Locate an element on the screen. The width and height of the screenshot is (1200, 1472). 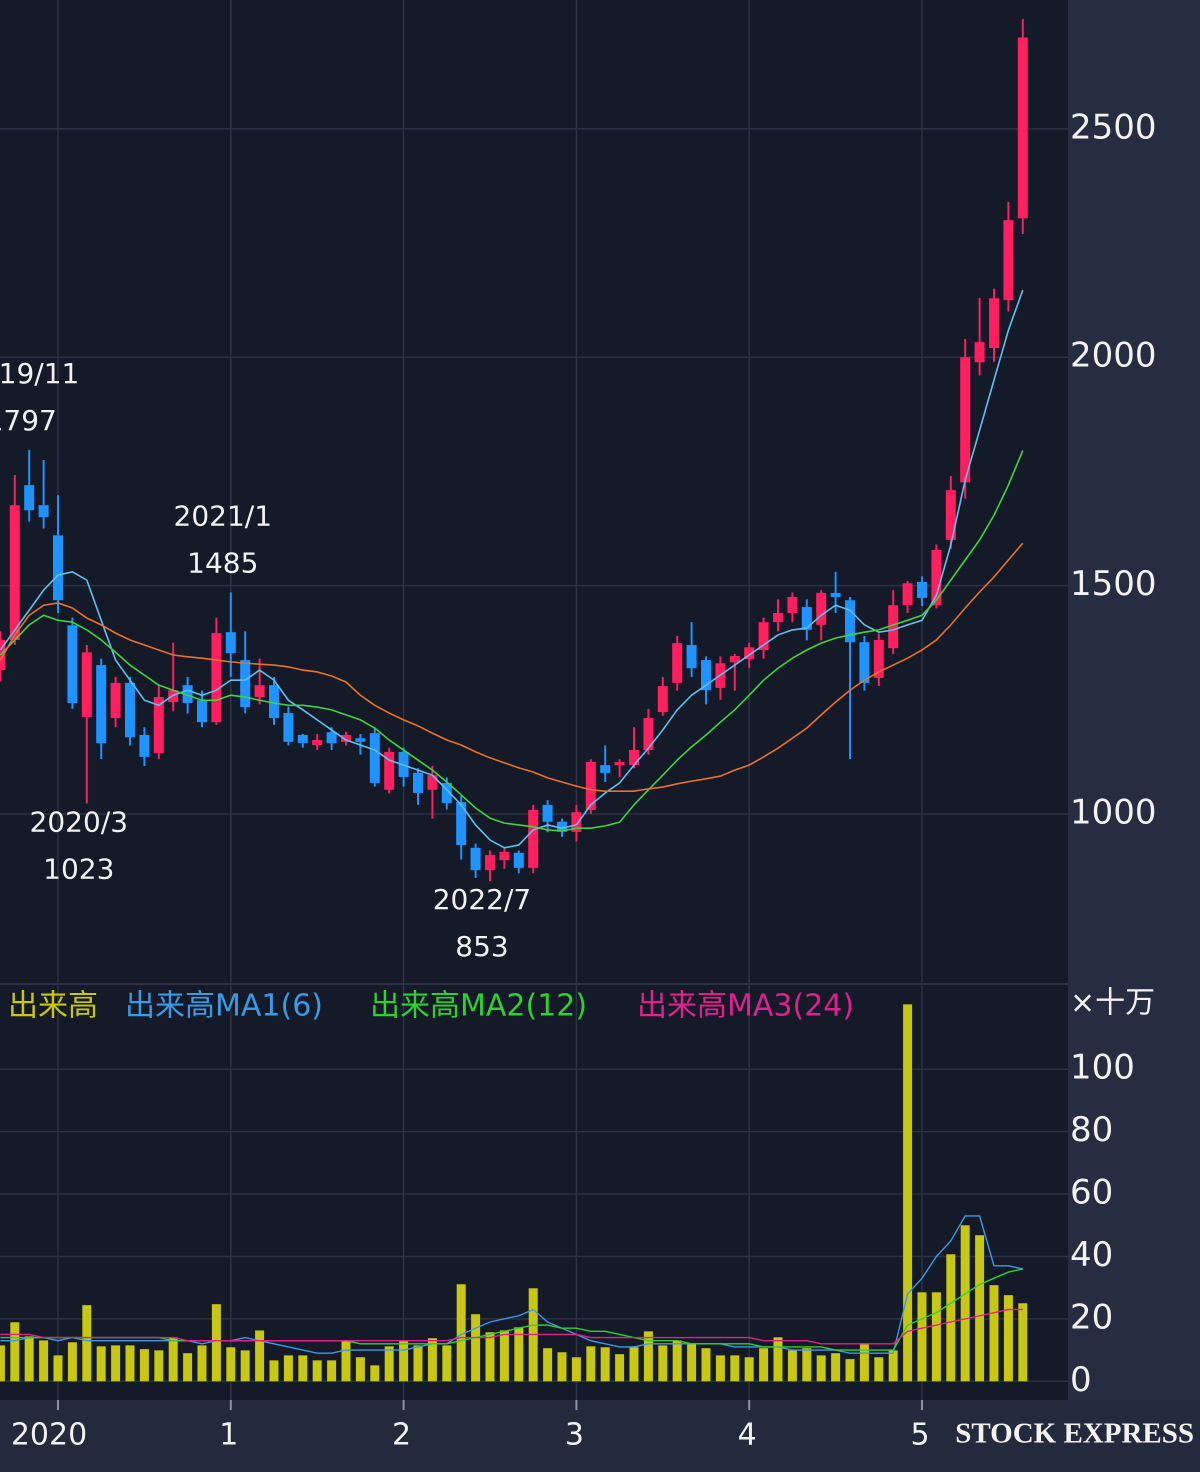
annotation-date: 2021/1 is located at coordinates (223, 515).